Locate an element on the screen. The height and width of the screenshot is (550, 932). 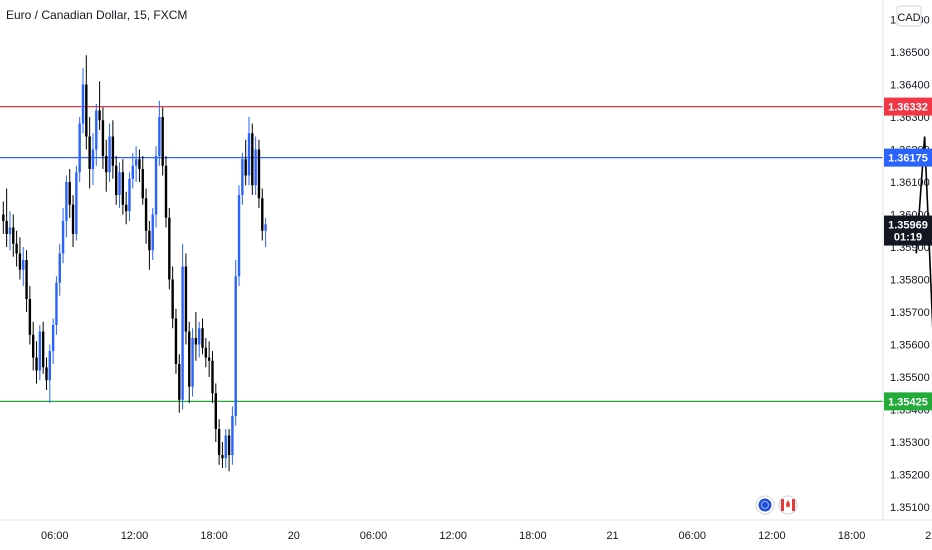
currency-badge is located at coordinates (909, 16).